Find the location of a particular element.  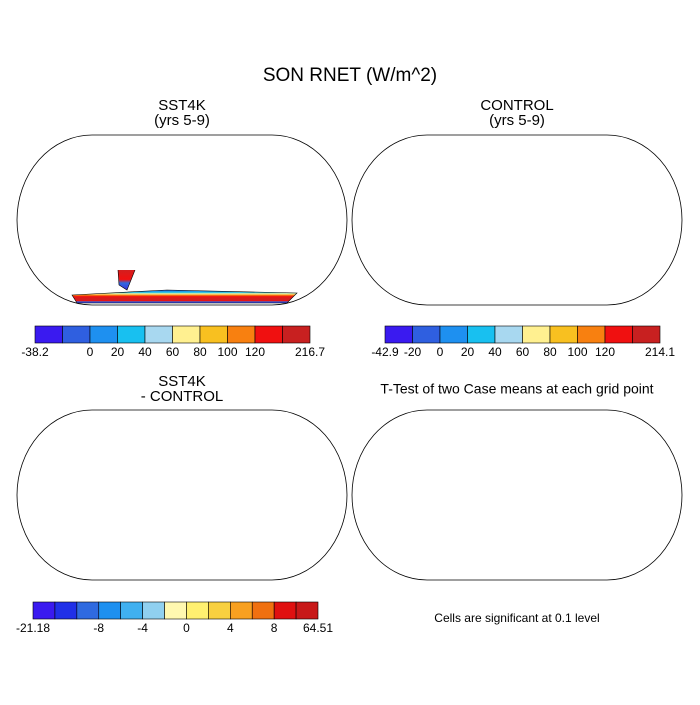

panel-note: Cells are significant at 0.1 level is located at coordinates (516, 618).